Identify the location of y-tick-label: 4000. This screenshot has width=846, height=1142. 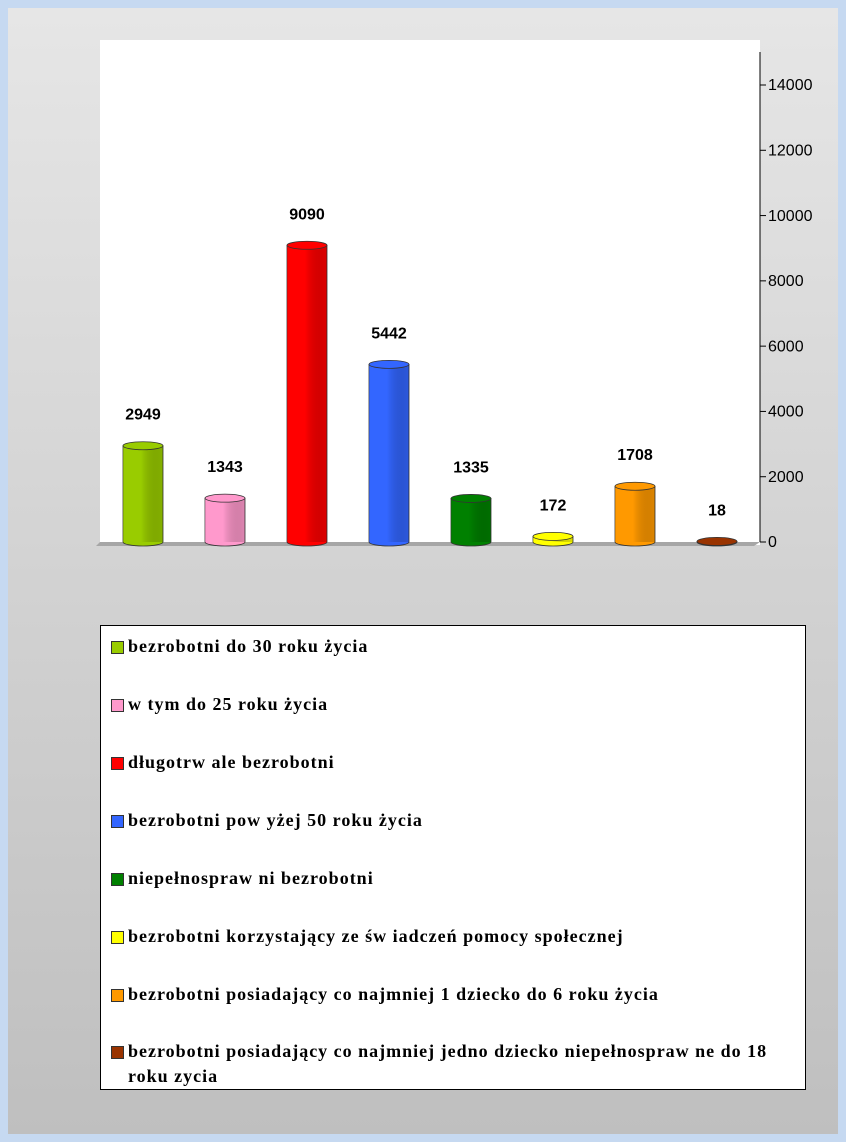
(786, 412).